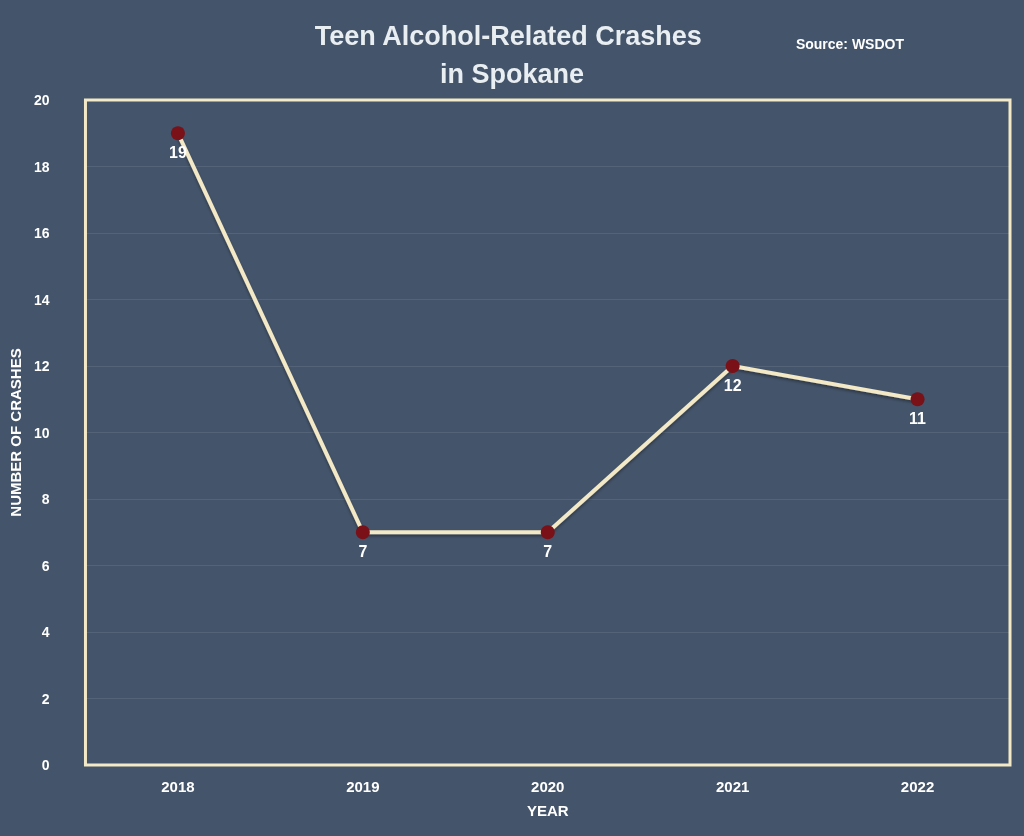  I want to click on source-note: Source: WSDOT, so click(850, 44).